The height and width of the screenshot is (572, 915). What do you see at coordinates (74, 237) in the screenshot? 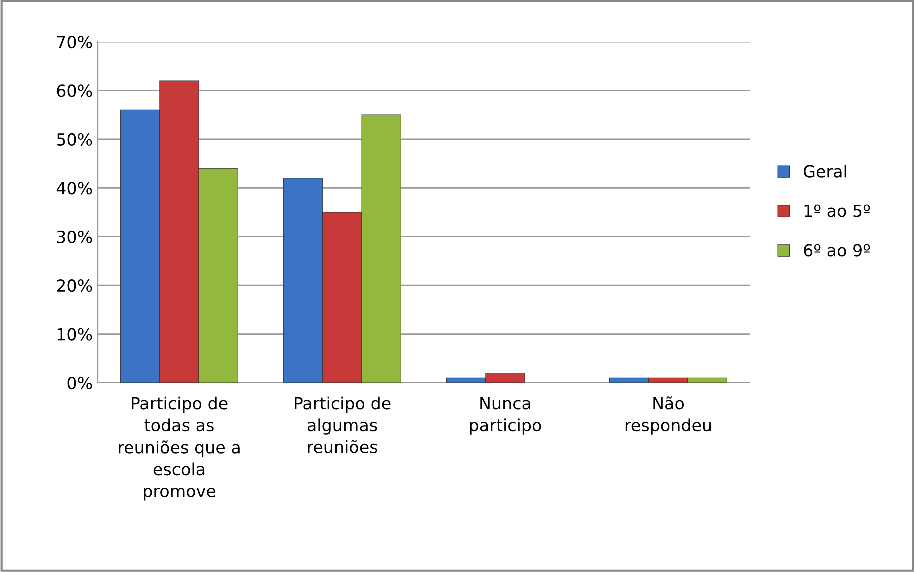
I see `y-tick-label: 30%` at bounding box center [74, 237].